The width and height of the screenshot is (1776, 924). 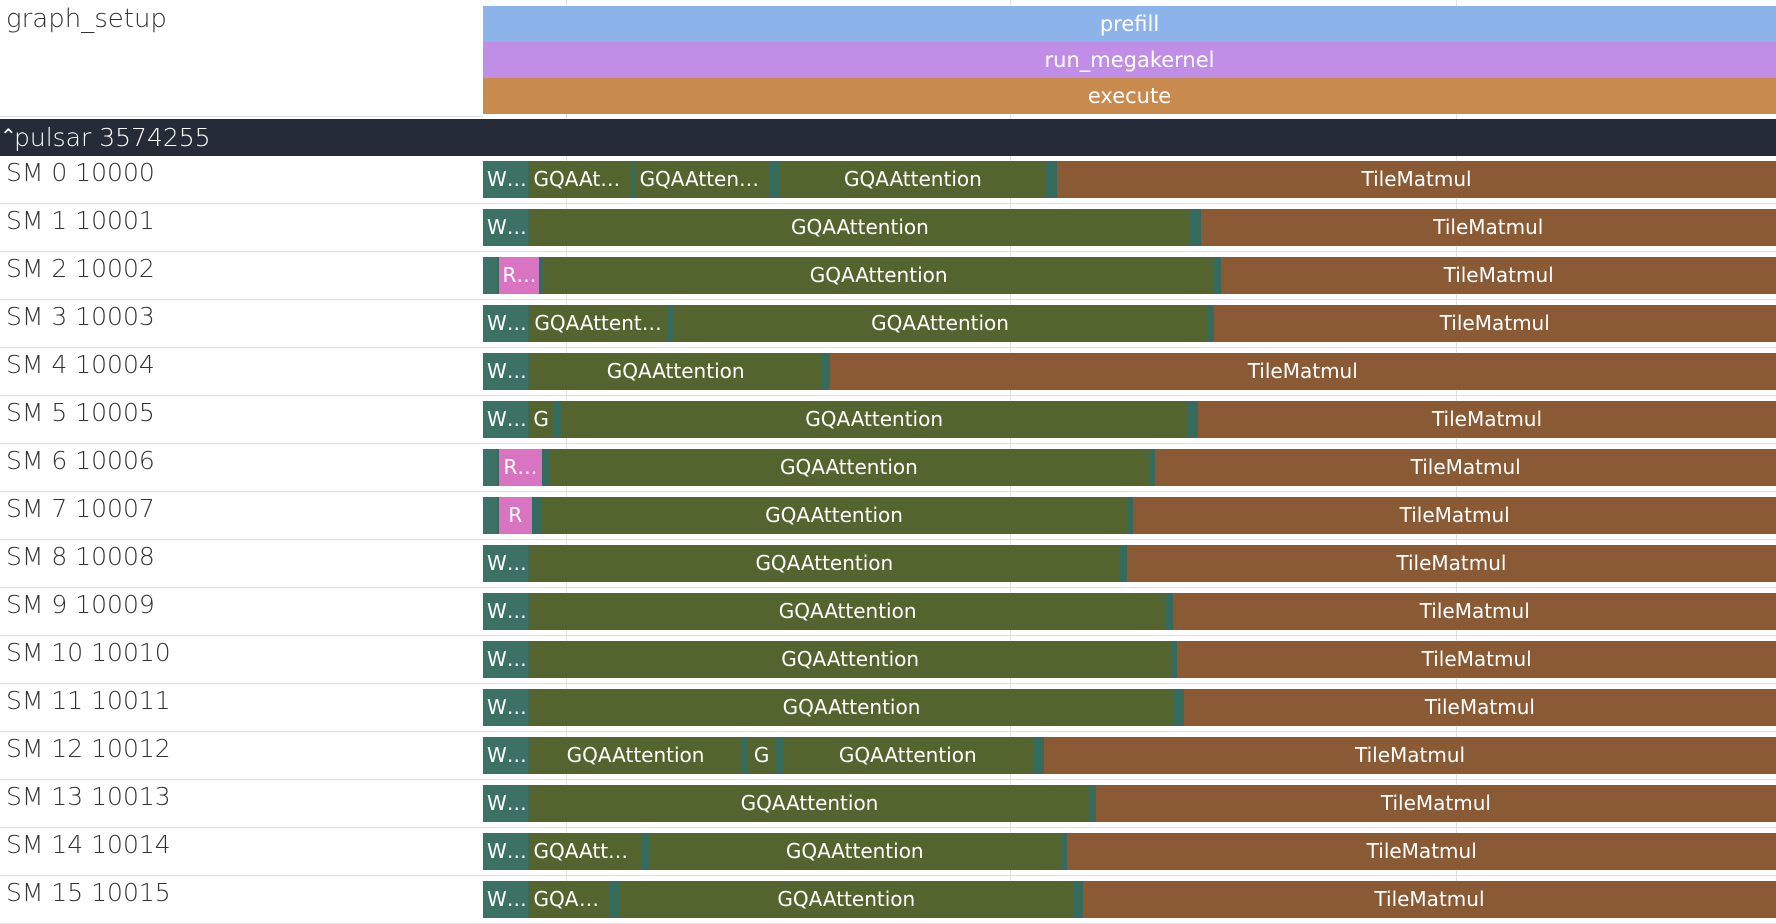 What do you see at coordinates (80, 268) in the screenshot?
I see `track-label: SM 2 10002` at bounding box center [80, 268].